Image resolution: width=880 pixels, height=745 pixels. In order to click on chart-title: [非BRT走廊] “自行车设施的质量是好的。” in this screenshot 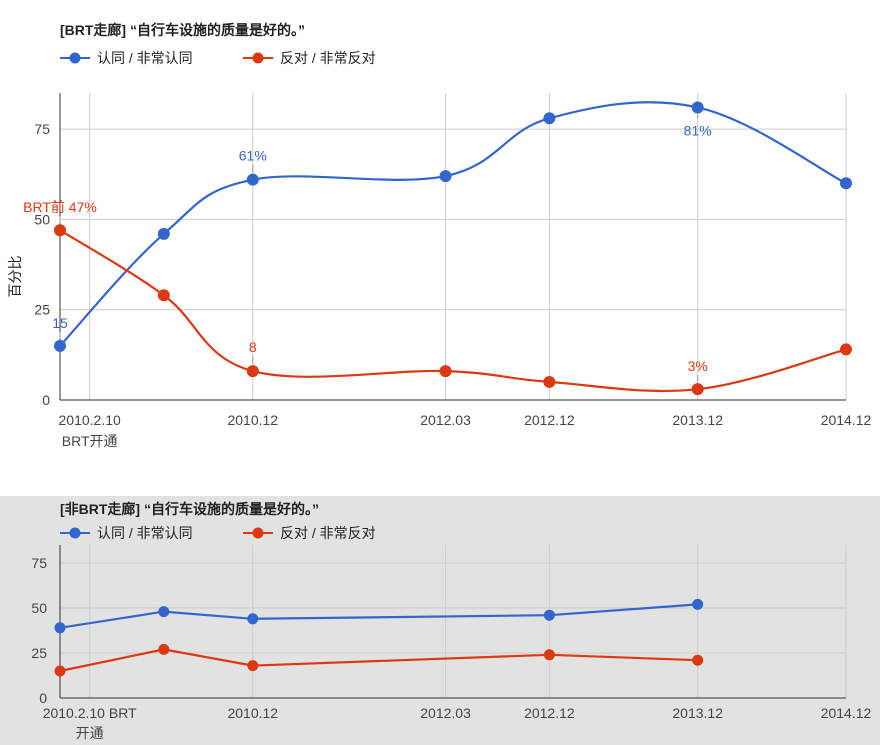, I will do `click(189, 509)`.